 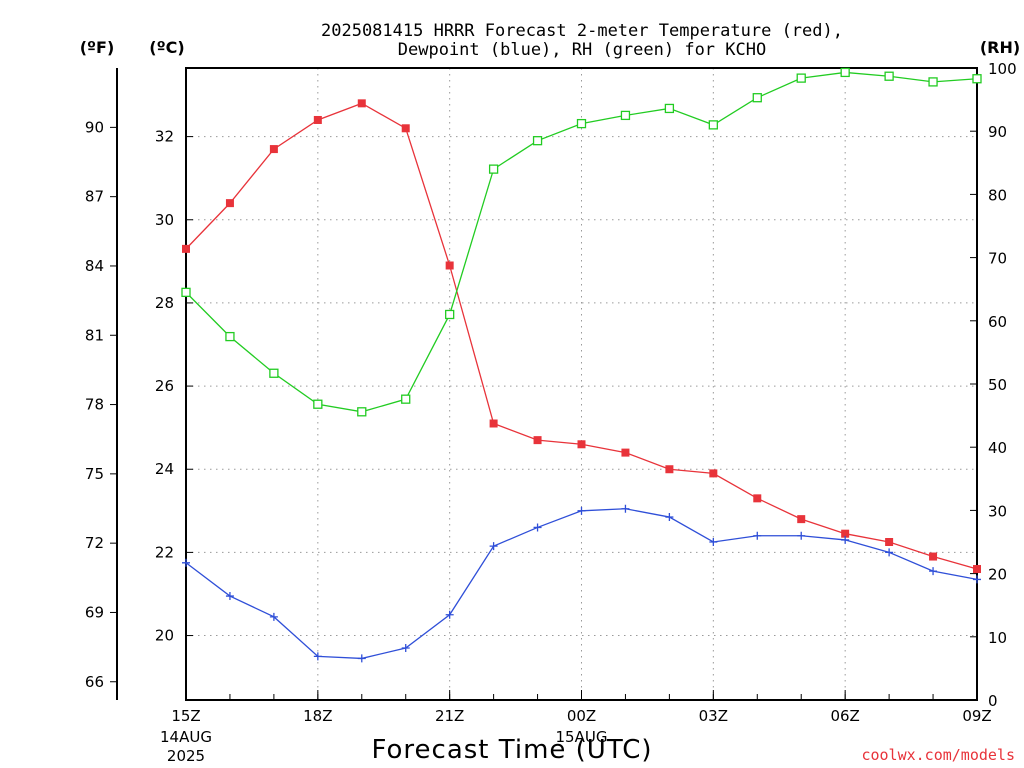 I want to click on fahrenheit-tick-label: 69, so click(x=94, y=612).